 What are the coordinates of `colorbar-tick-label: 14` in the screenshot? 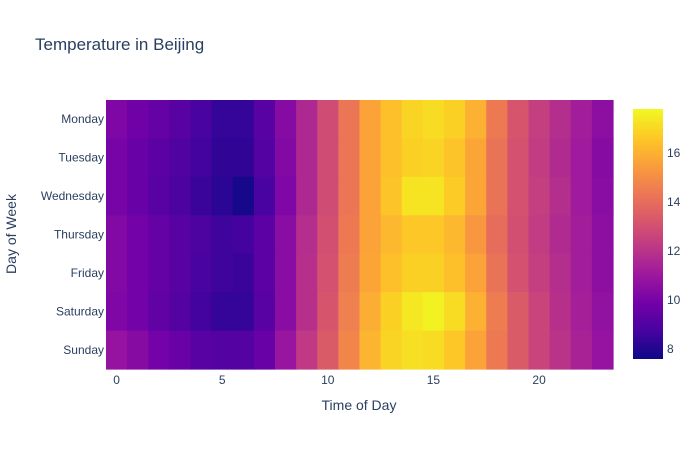 It's located at (674, 202).